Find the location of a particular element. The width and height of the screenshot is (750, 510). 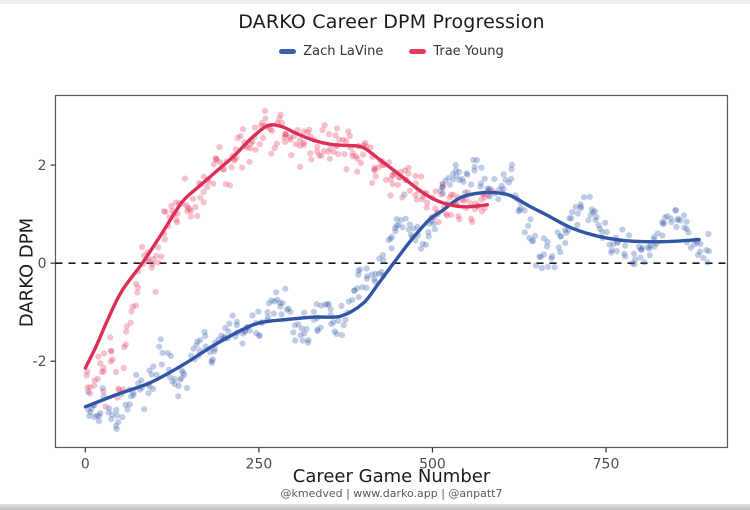

chart-title: DARKO Career DPM Progression is located at coordinates (391, 22).